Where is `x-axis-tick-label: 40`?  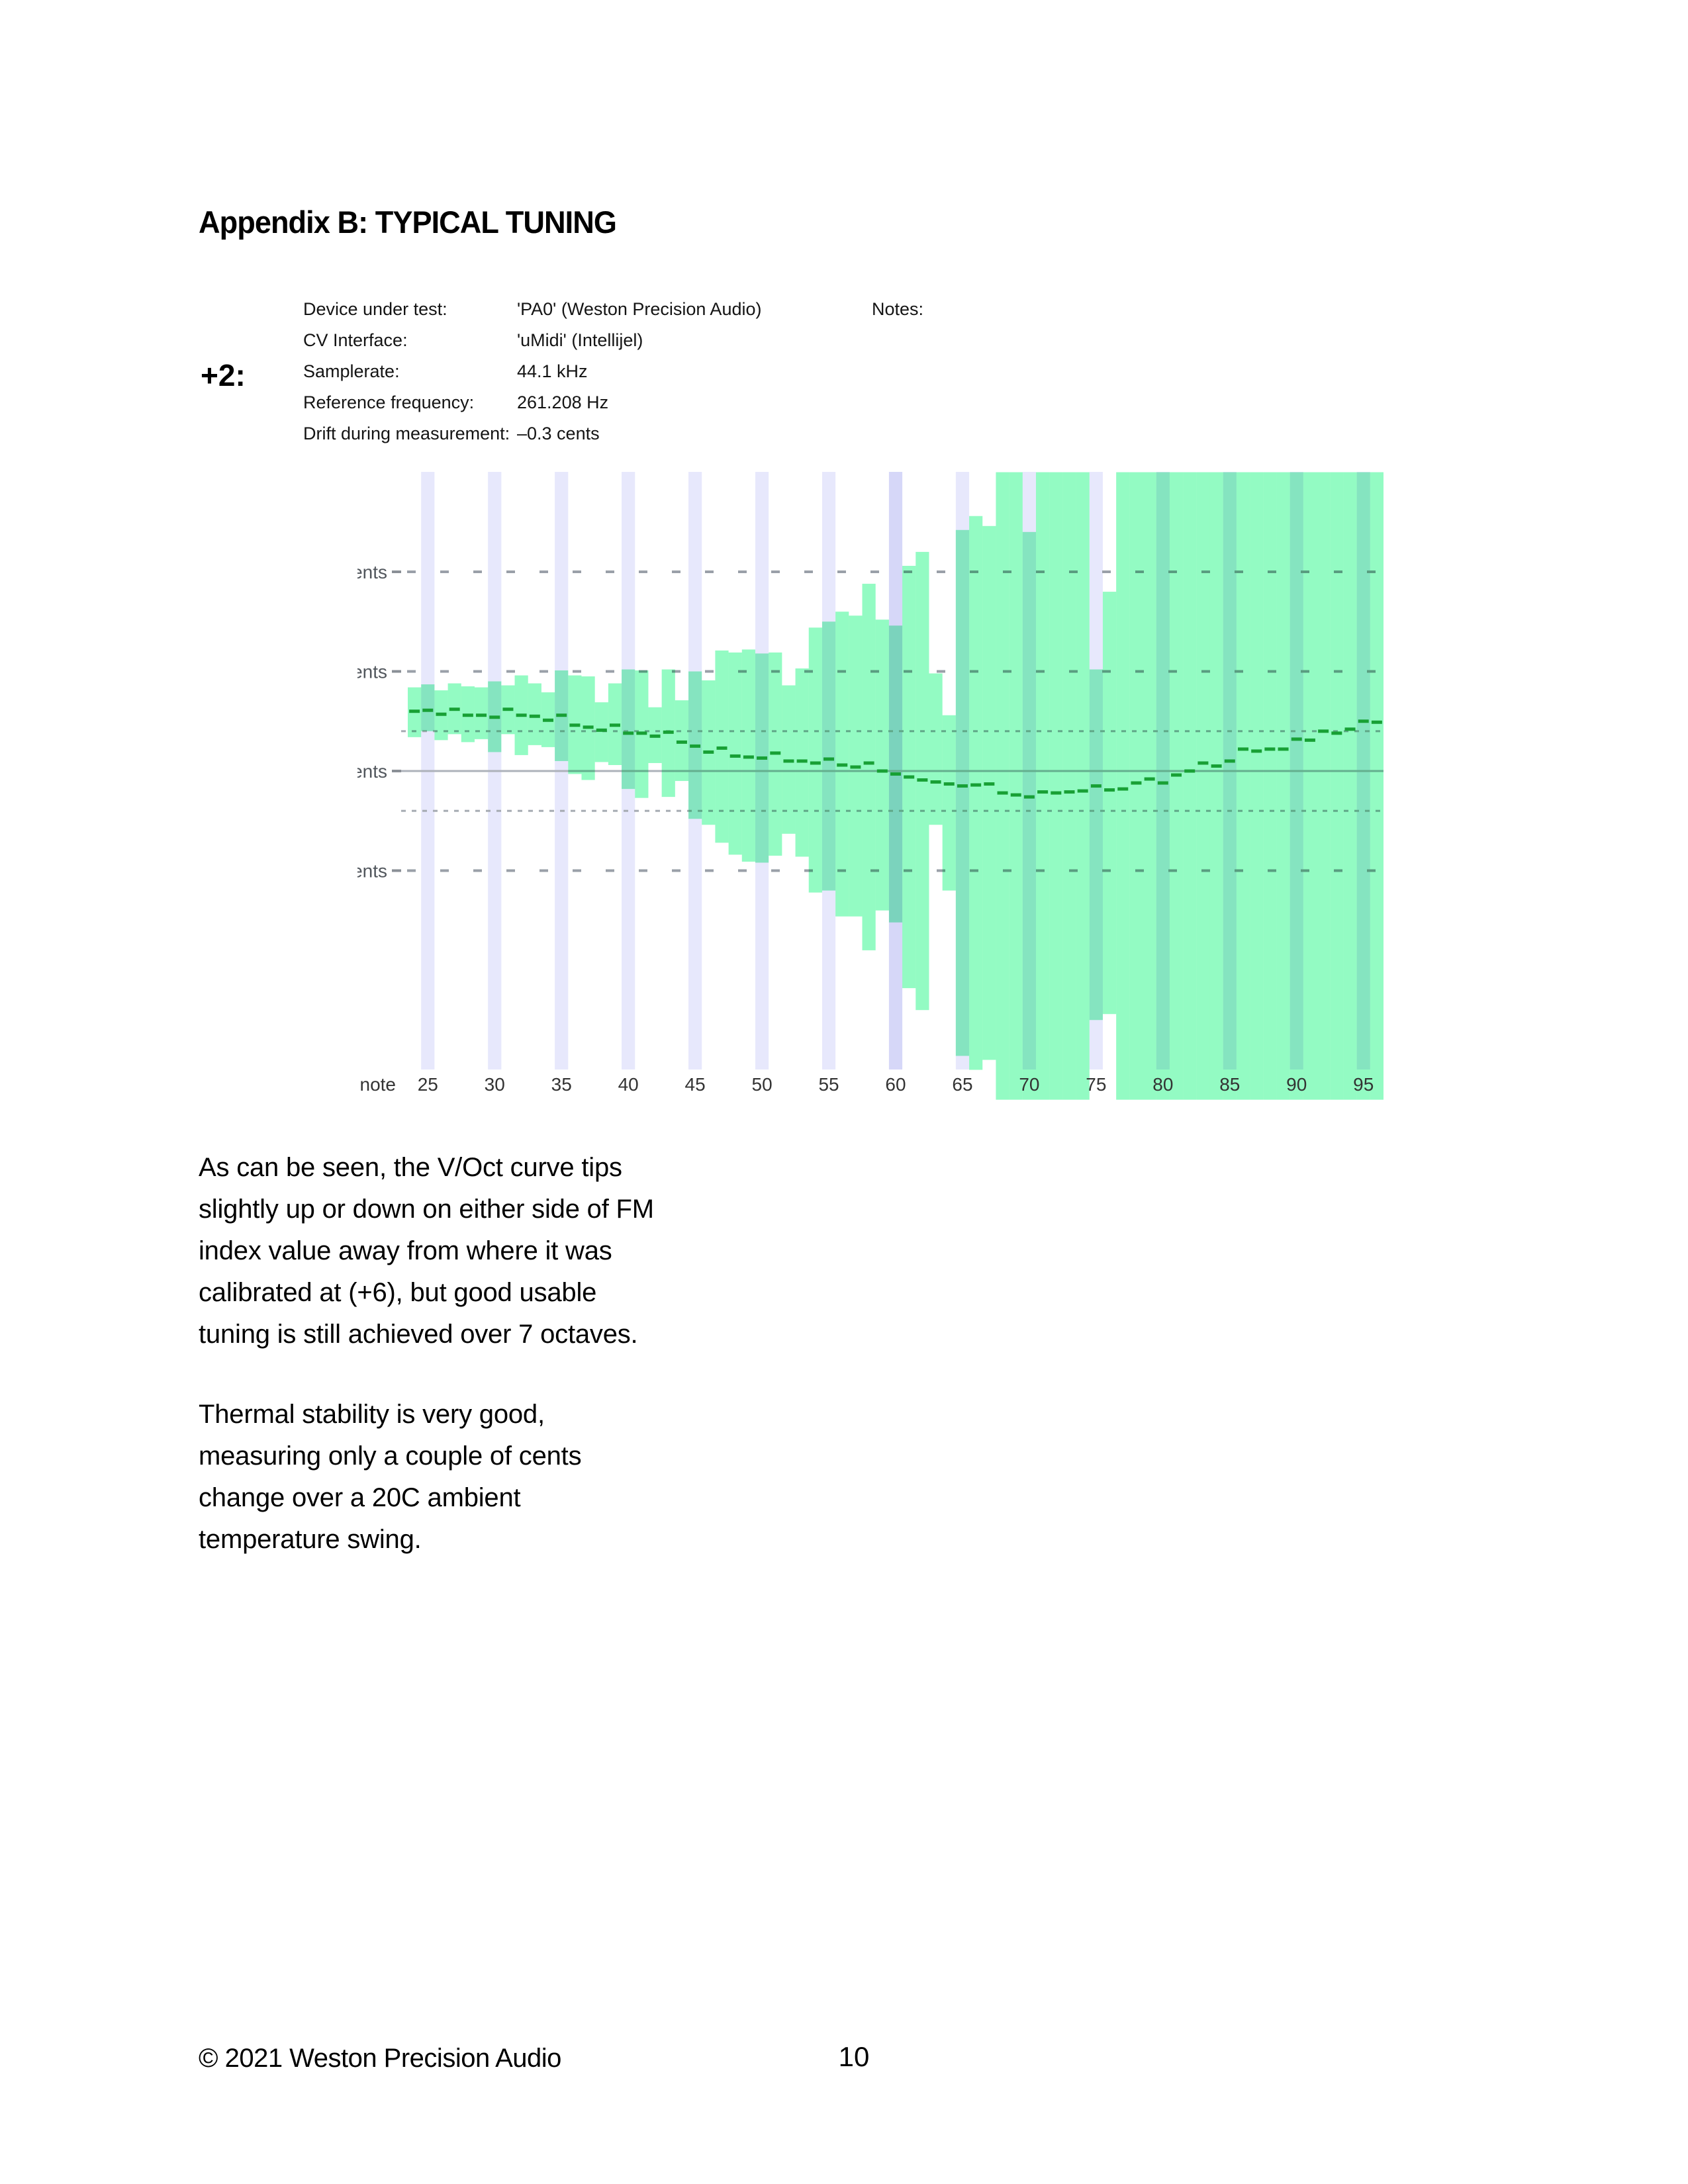 x-axis-tick-label: 40 is located at coordinates (628, 1084).